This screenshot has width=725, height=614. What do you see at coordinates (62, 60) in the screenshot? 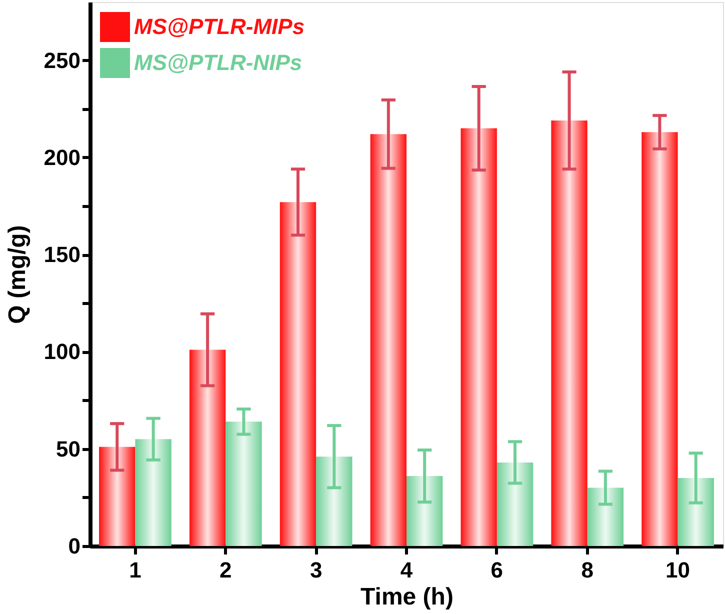
I see `y-tick-label: 250` at bounding box center [62, 60].